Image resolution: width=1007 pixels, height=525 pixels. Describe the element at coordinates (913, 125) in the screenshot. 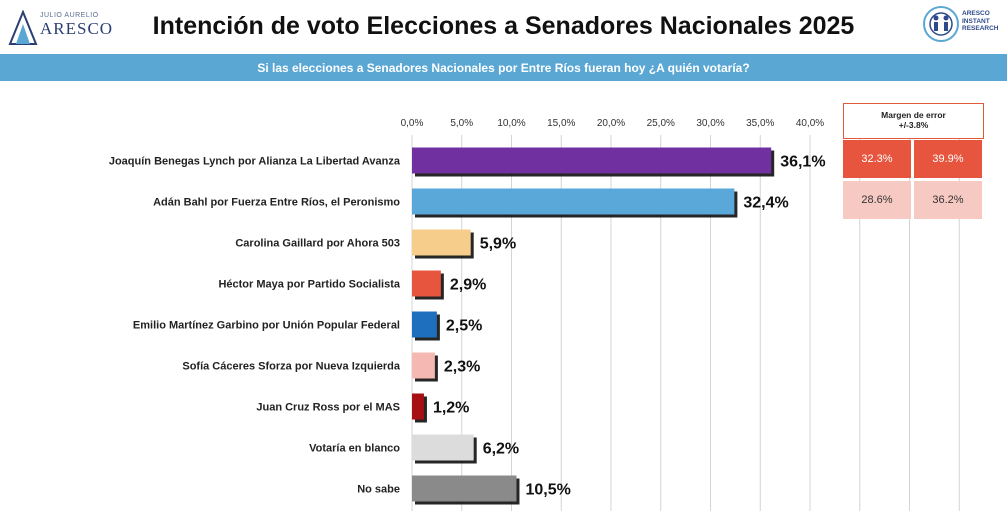

I see `margin-of-error-value: +/-3.8%` at that location.